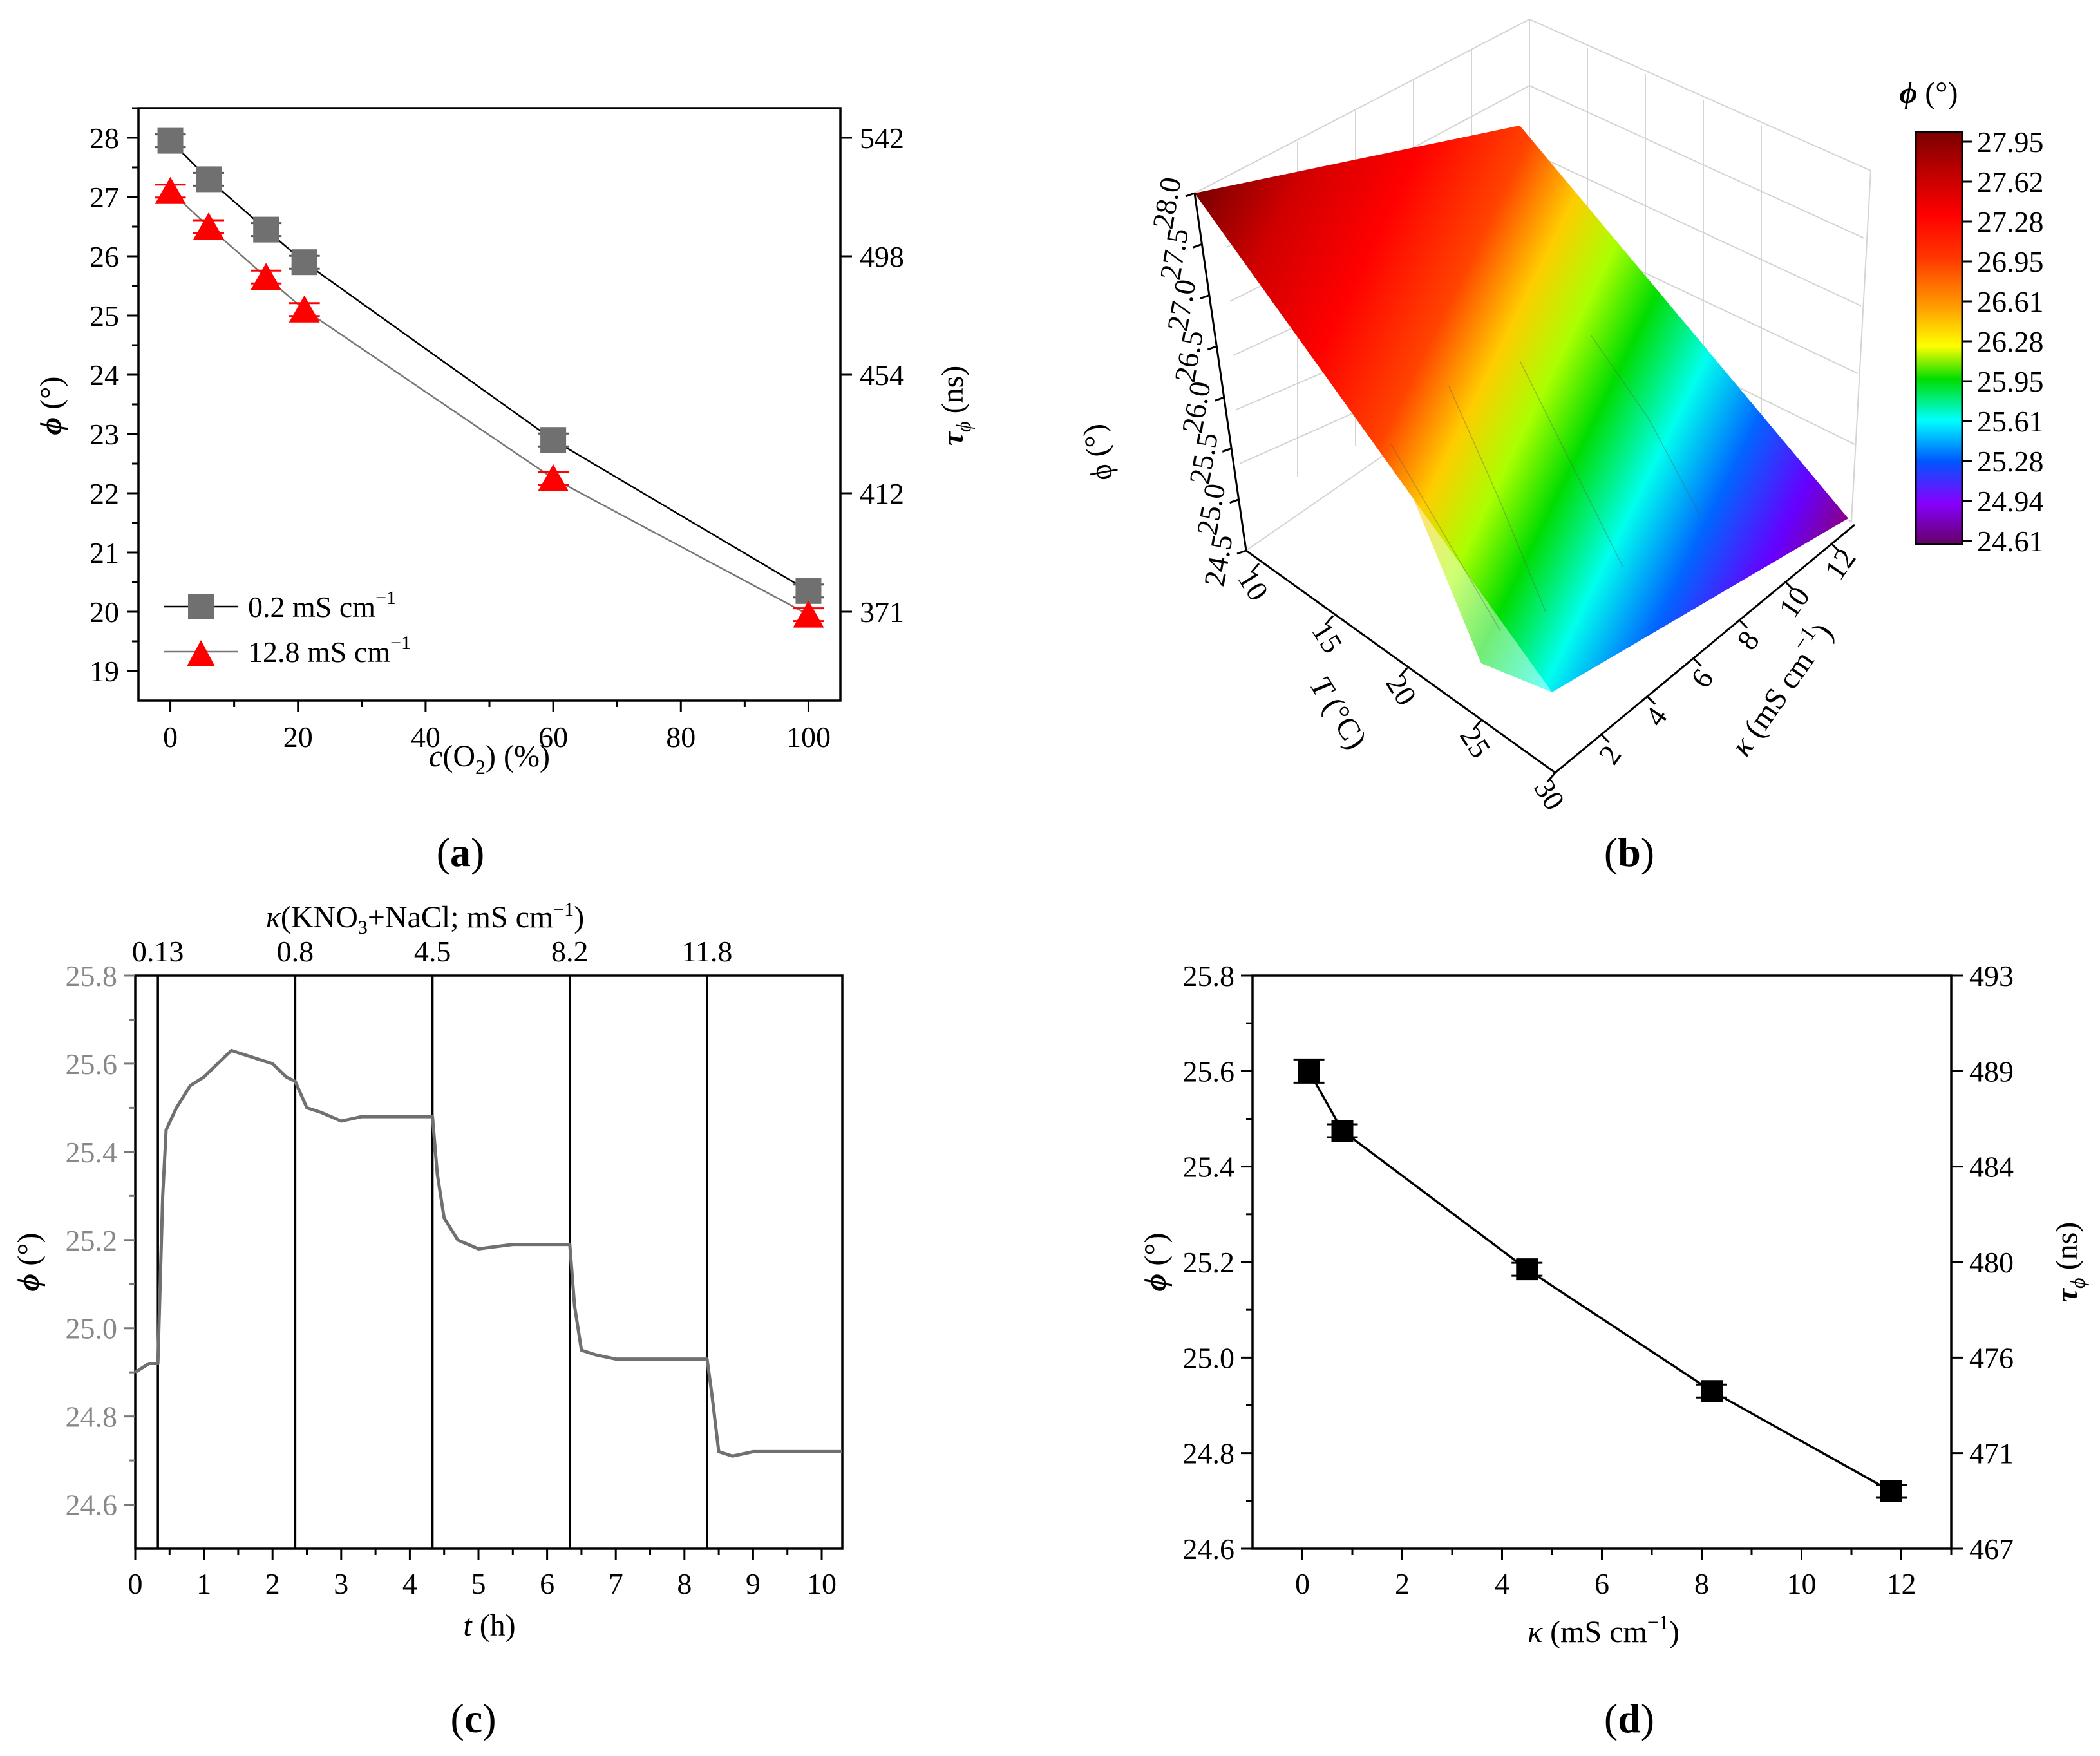 The image size is (2100, 1756). I want to click on d-ytick-label: 25.8, so click(1209, 976).